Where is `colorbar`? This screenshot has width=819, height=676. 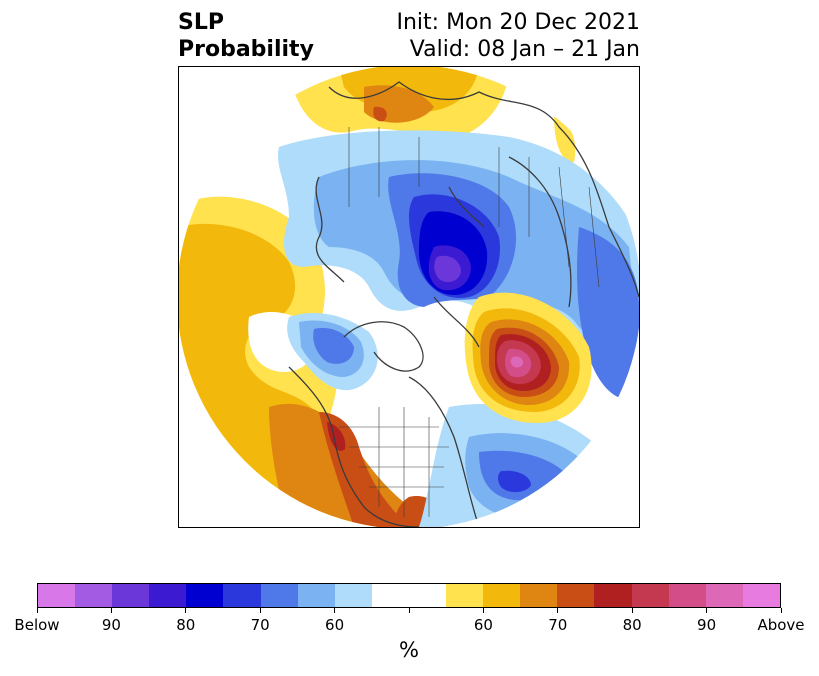
colorbar is located at coordinates (409, 595).